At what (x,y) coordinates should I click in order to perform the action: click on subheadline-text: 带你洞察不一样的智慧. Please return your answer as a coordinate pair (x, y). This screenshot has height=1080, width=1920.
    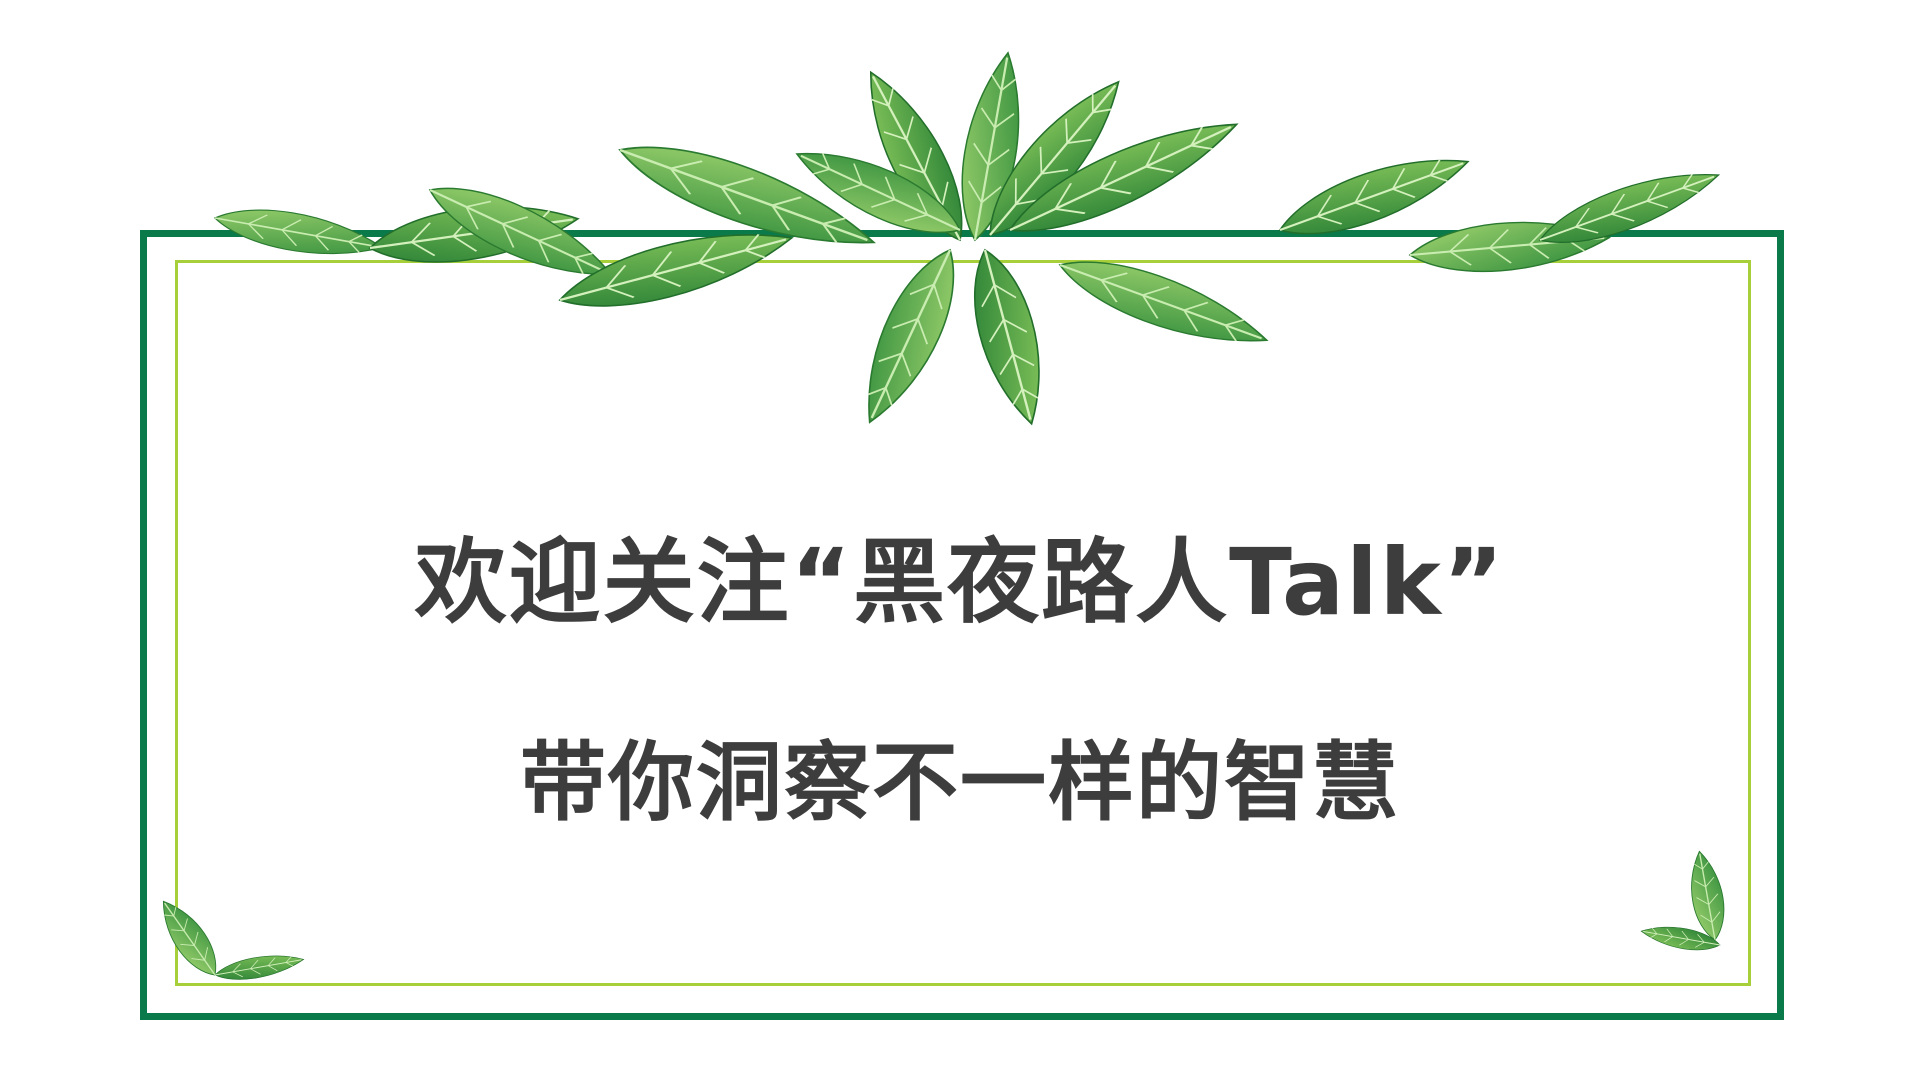
    Looking at the image, I should click on (960, 783).